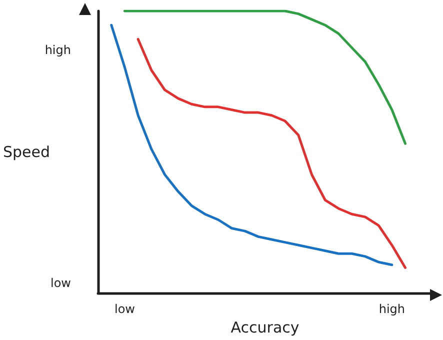 The image size is (443, 340). What do you see at coordinates (57, 49) in the screenshot?
I see `text: high` at bounding box center [57, 49].